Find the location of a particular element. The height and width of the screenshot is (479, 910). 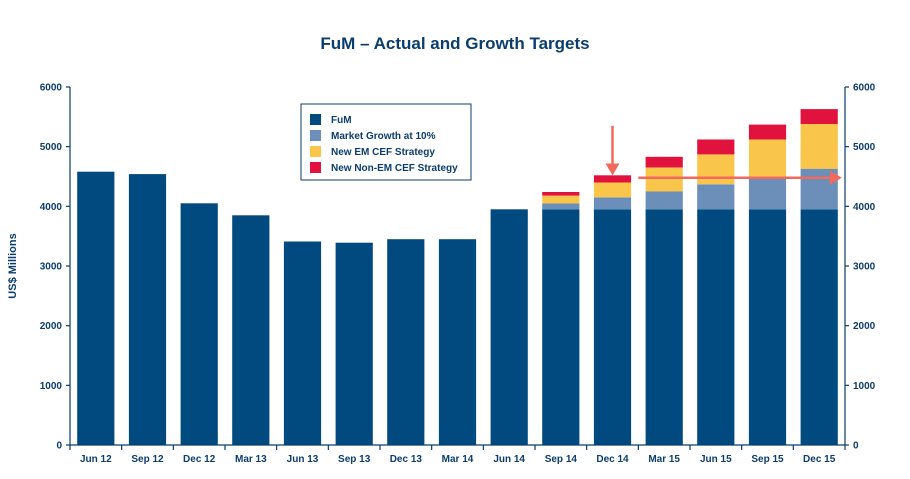

x-tick-label: Sep 12 is located at coordinates (147, 459).